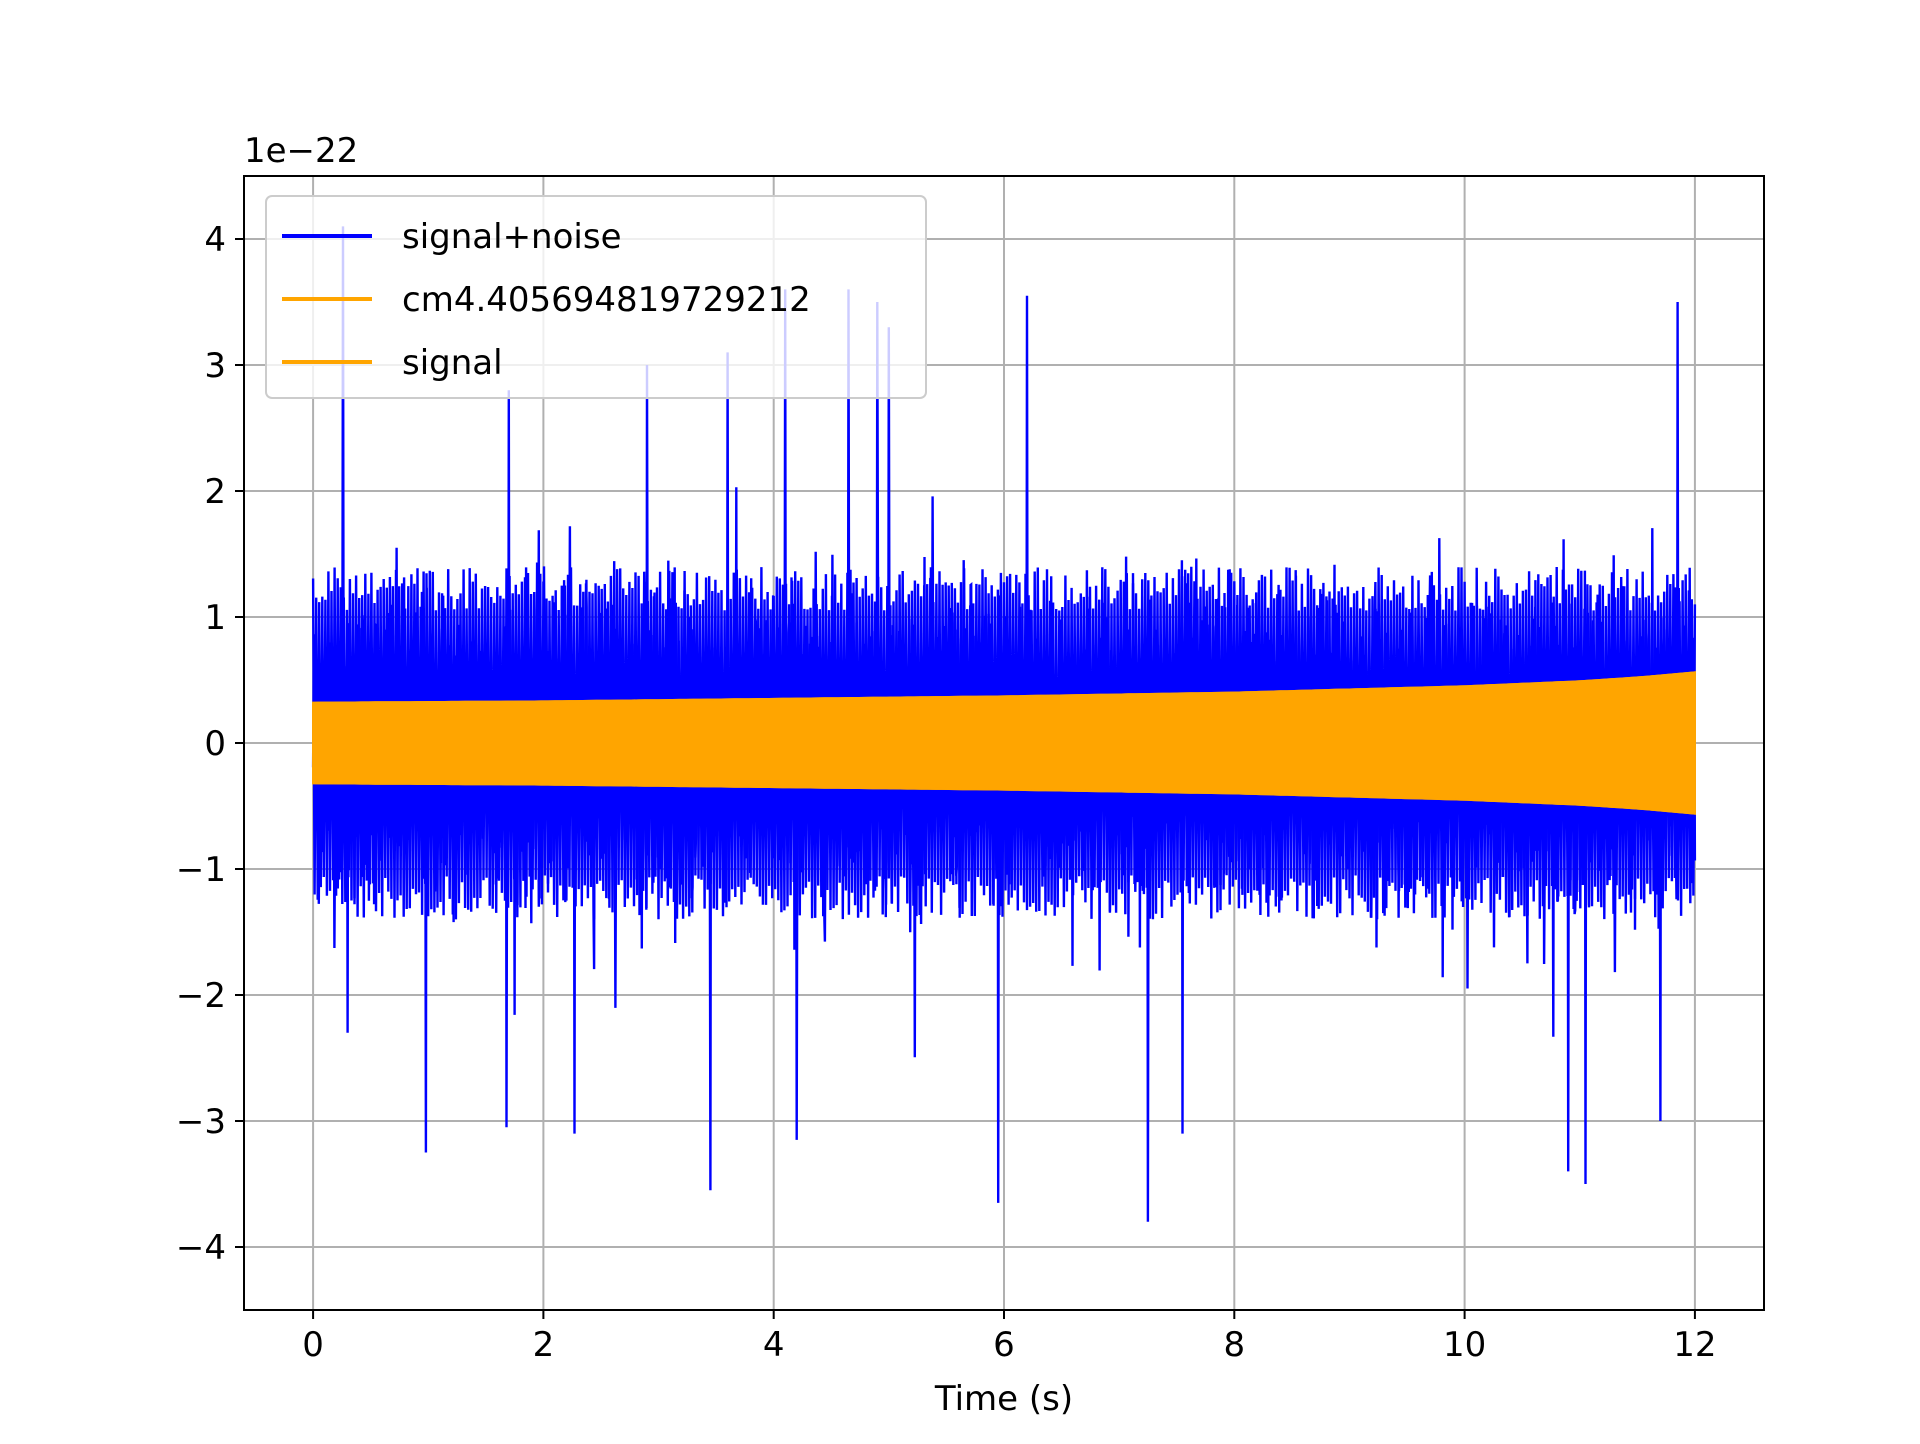 The image size is (1920, 1444). Describe the element at coordinates (201, 870) in the screenshot. I see `y-tick-label: −1` at that location.